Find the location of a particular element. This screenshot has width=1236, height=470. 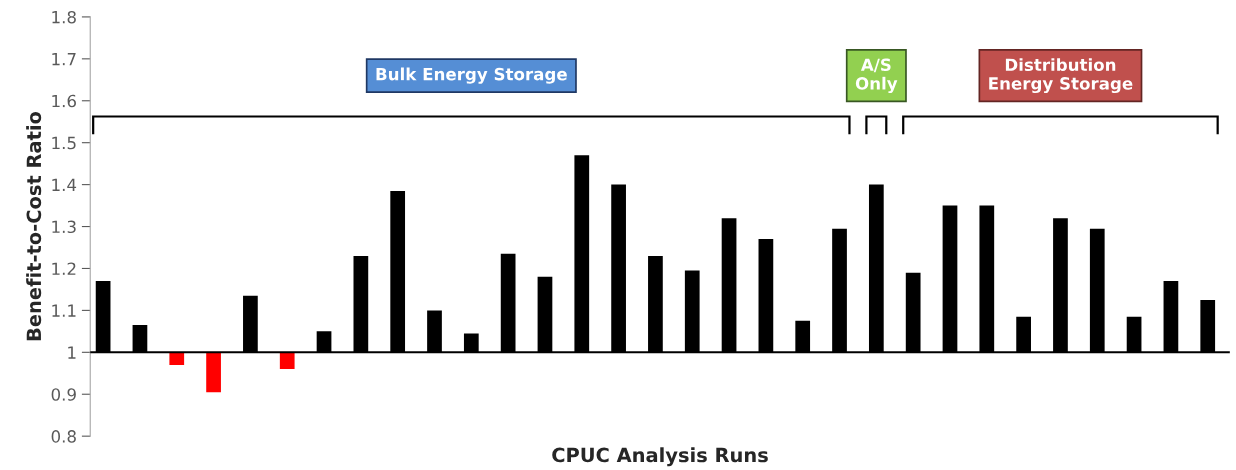

y-tick-label: 1.7 is located at coordinates (64, 59).